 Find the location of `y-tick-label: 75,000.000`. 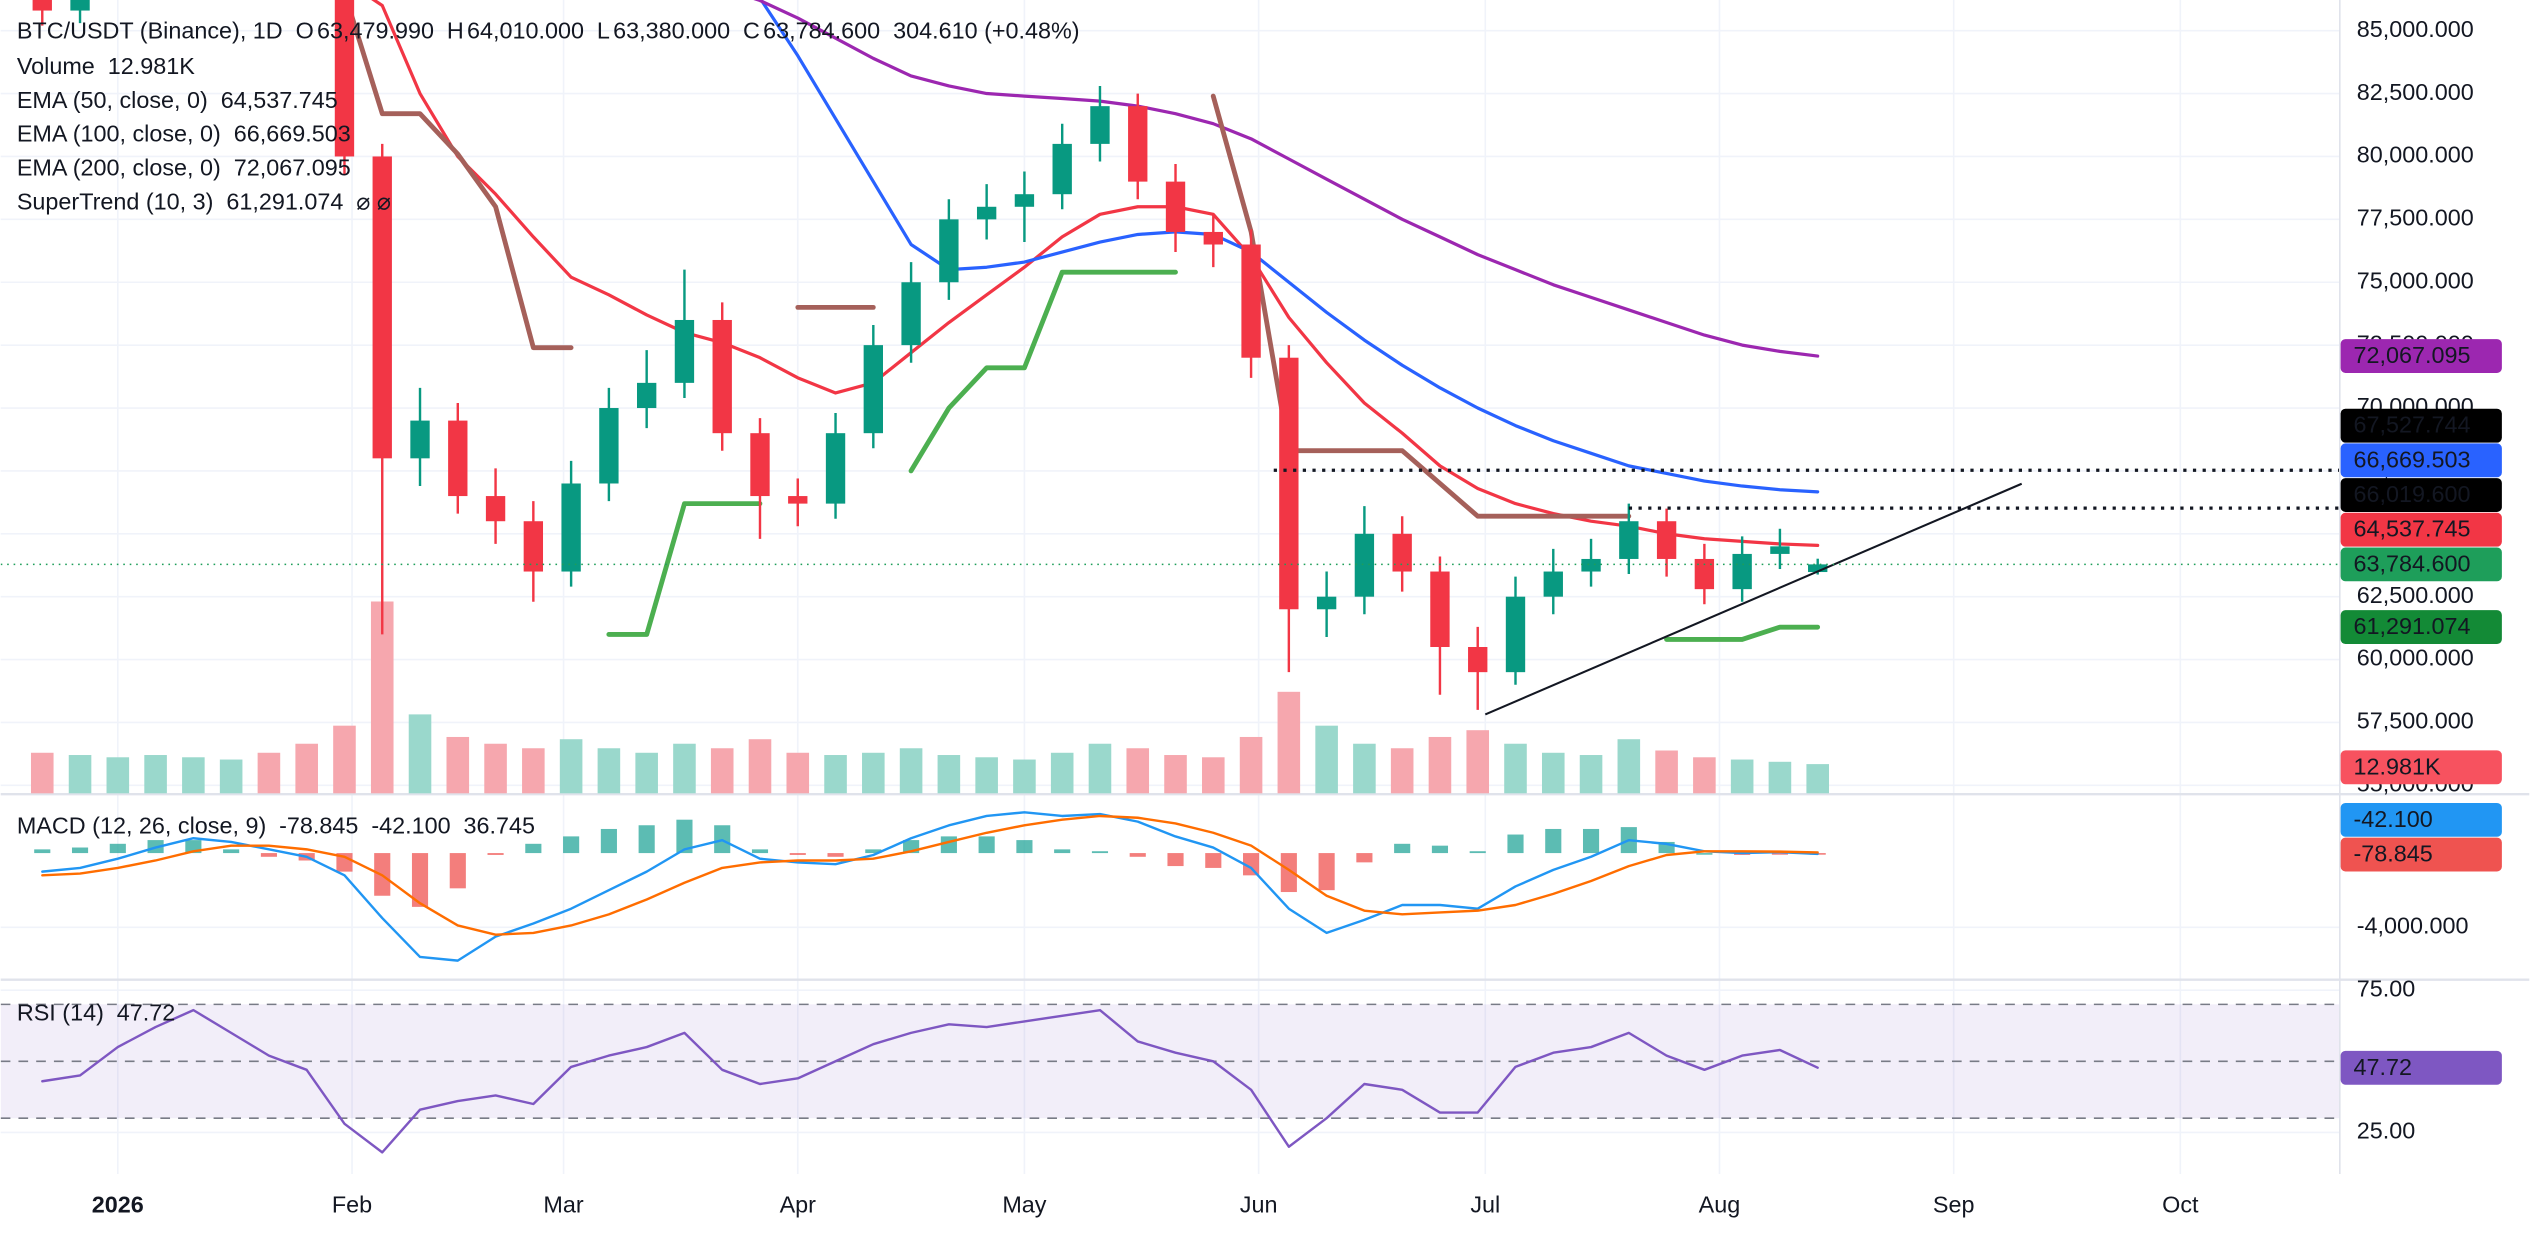

y-tick-label: 75,000.000 is located at coordinates (2415, 280).